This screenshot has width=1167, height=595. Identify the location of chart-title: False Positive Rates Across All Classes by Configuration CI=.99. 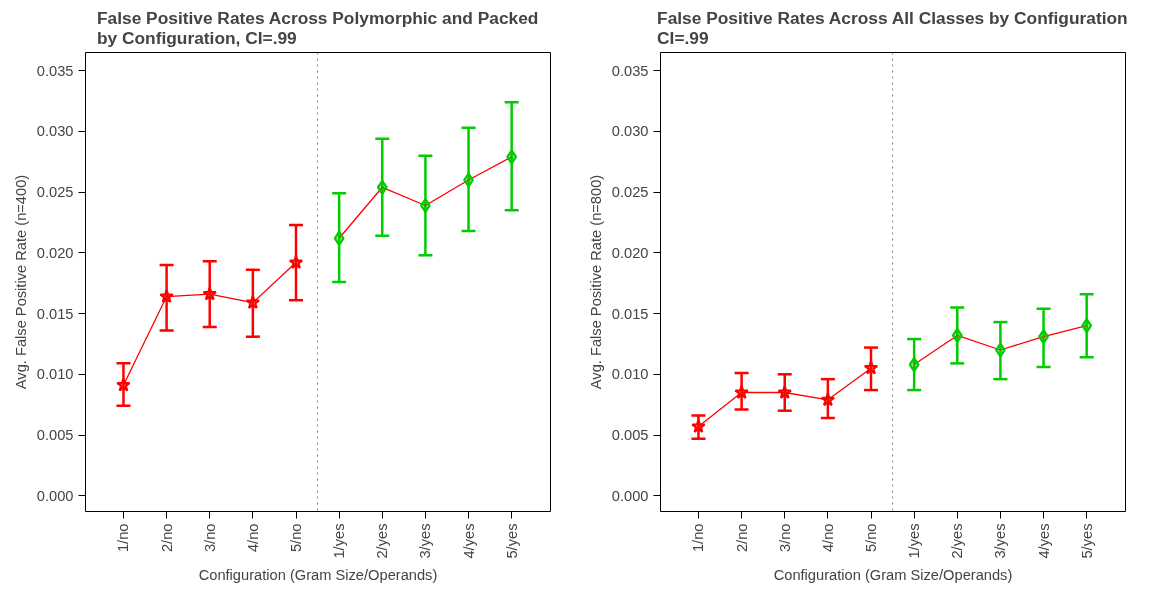
(892, 27).